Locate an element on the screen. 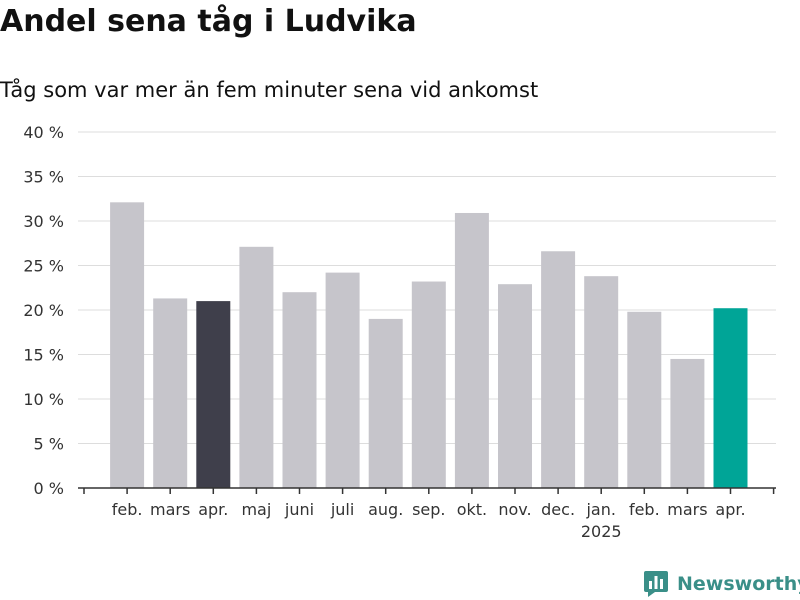 Image resolution: width=800 pixels, height=600 pixels. x-tick-label: aug. is located at coordinates (385, 509).